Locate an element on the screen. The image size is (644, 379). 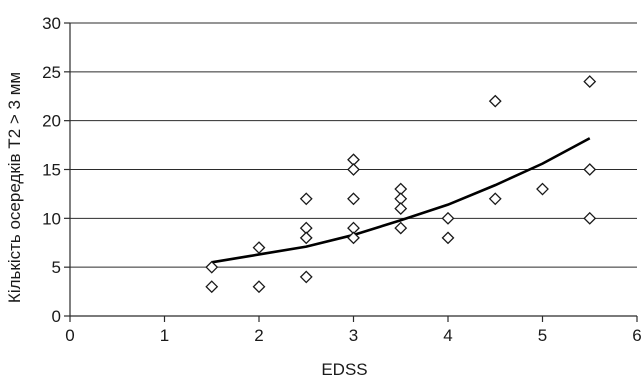
y-tick-label: 0 is located at coordinates (56, 316).